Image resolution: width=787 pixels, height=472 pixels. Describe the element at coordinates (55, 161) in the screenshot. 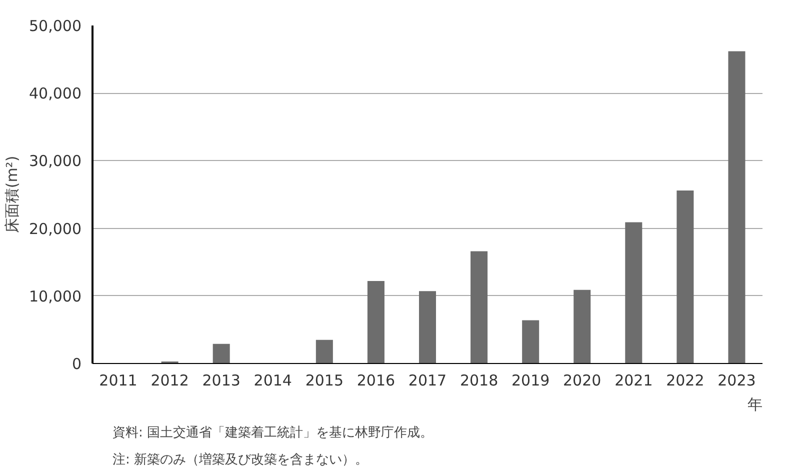

I see `y-tick-label: 30,000` at that location.